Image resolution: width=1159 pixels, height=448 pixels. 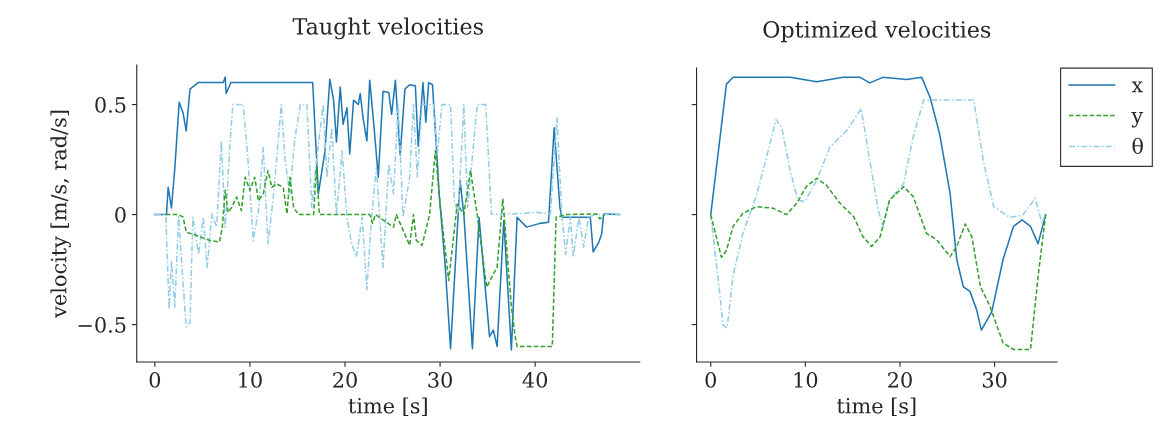 What do you see at coordinates (1137, 145) in the screenshot?
I see `legend-label: θ` at bounding box center [1137, 145].